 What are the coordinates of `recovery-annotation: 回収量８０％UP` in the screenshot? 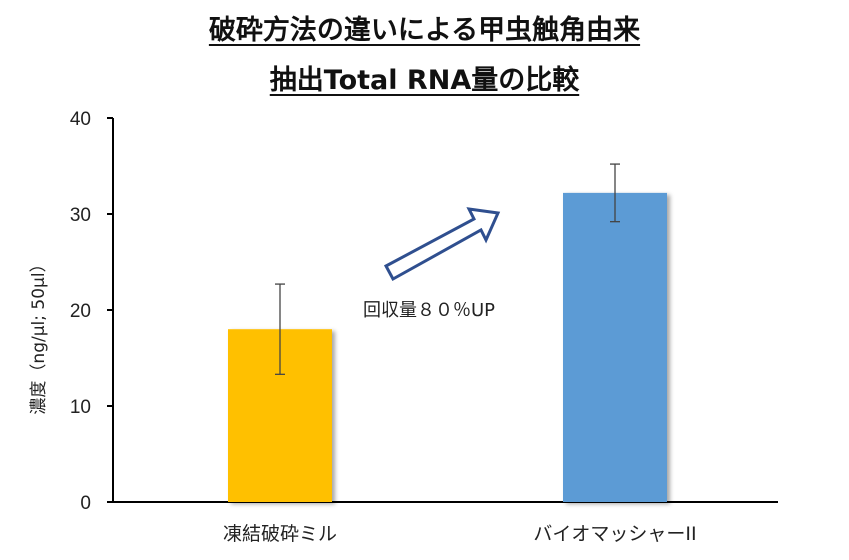 It's located at (429, 310).